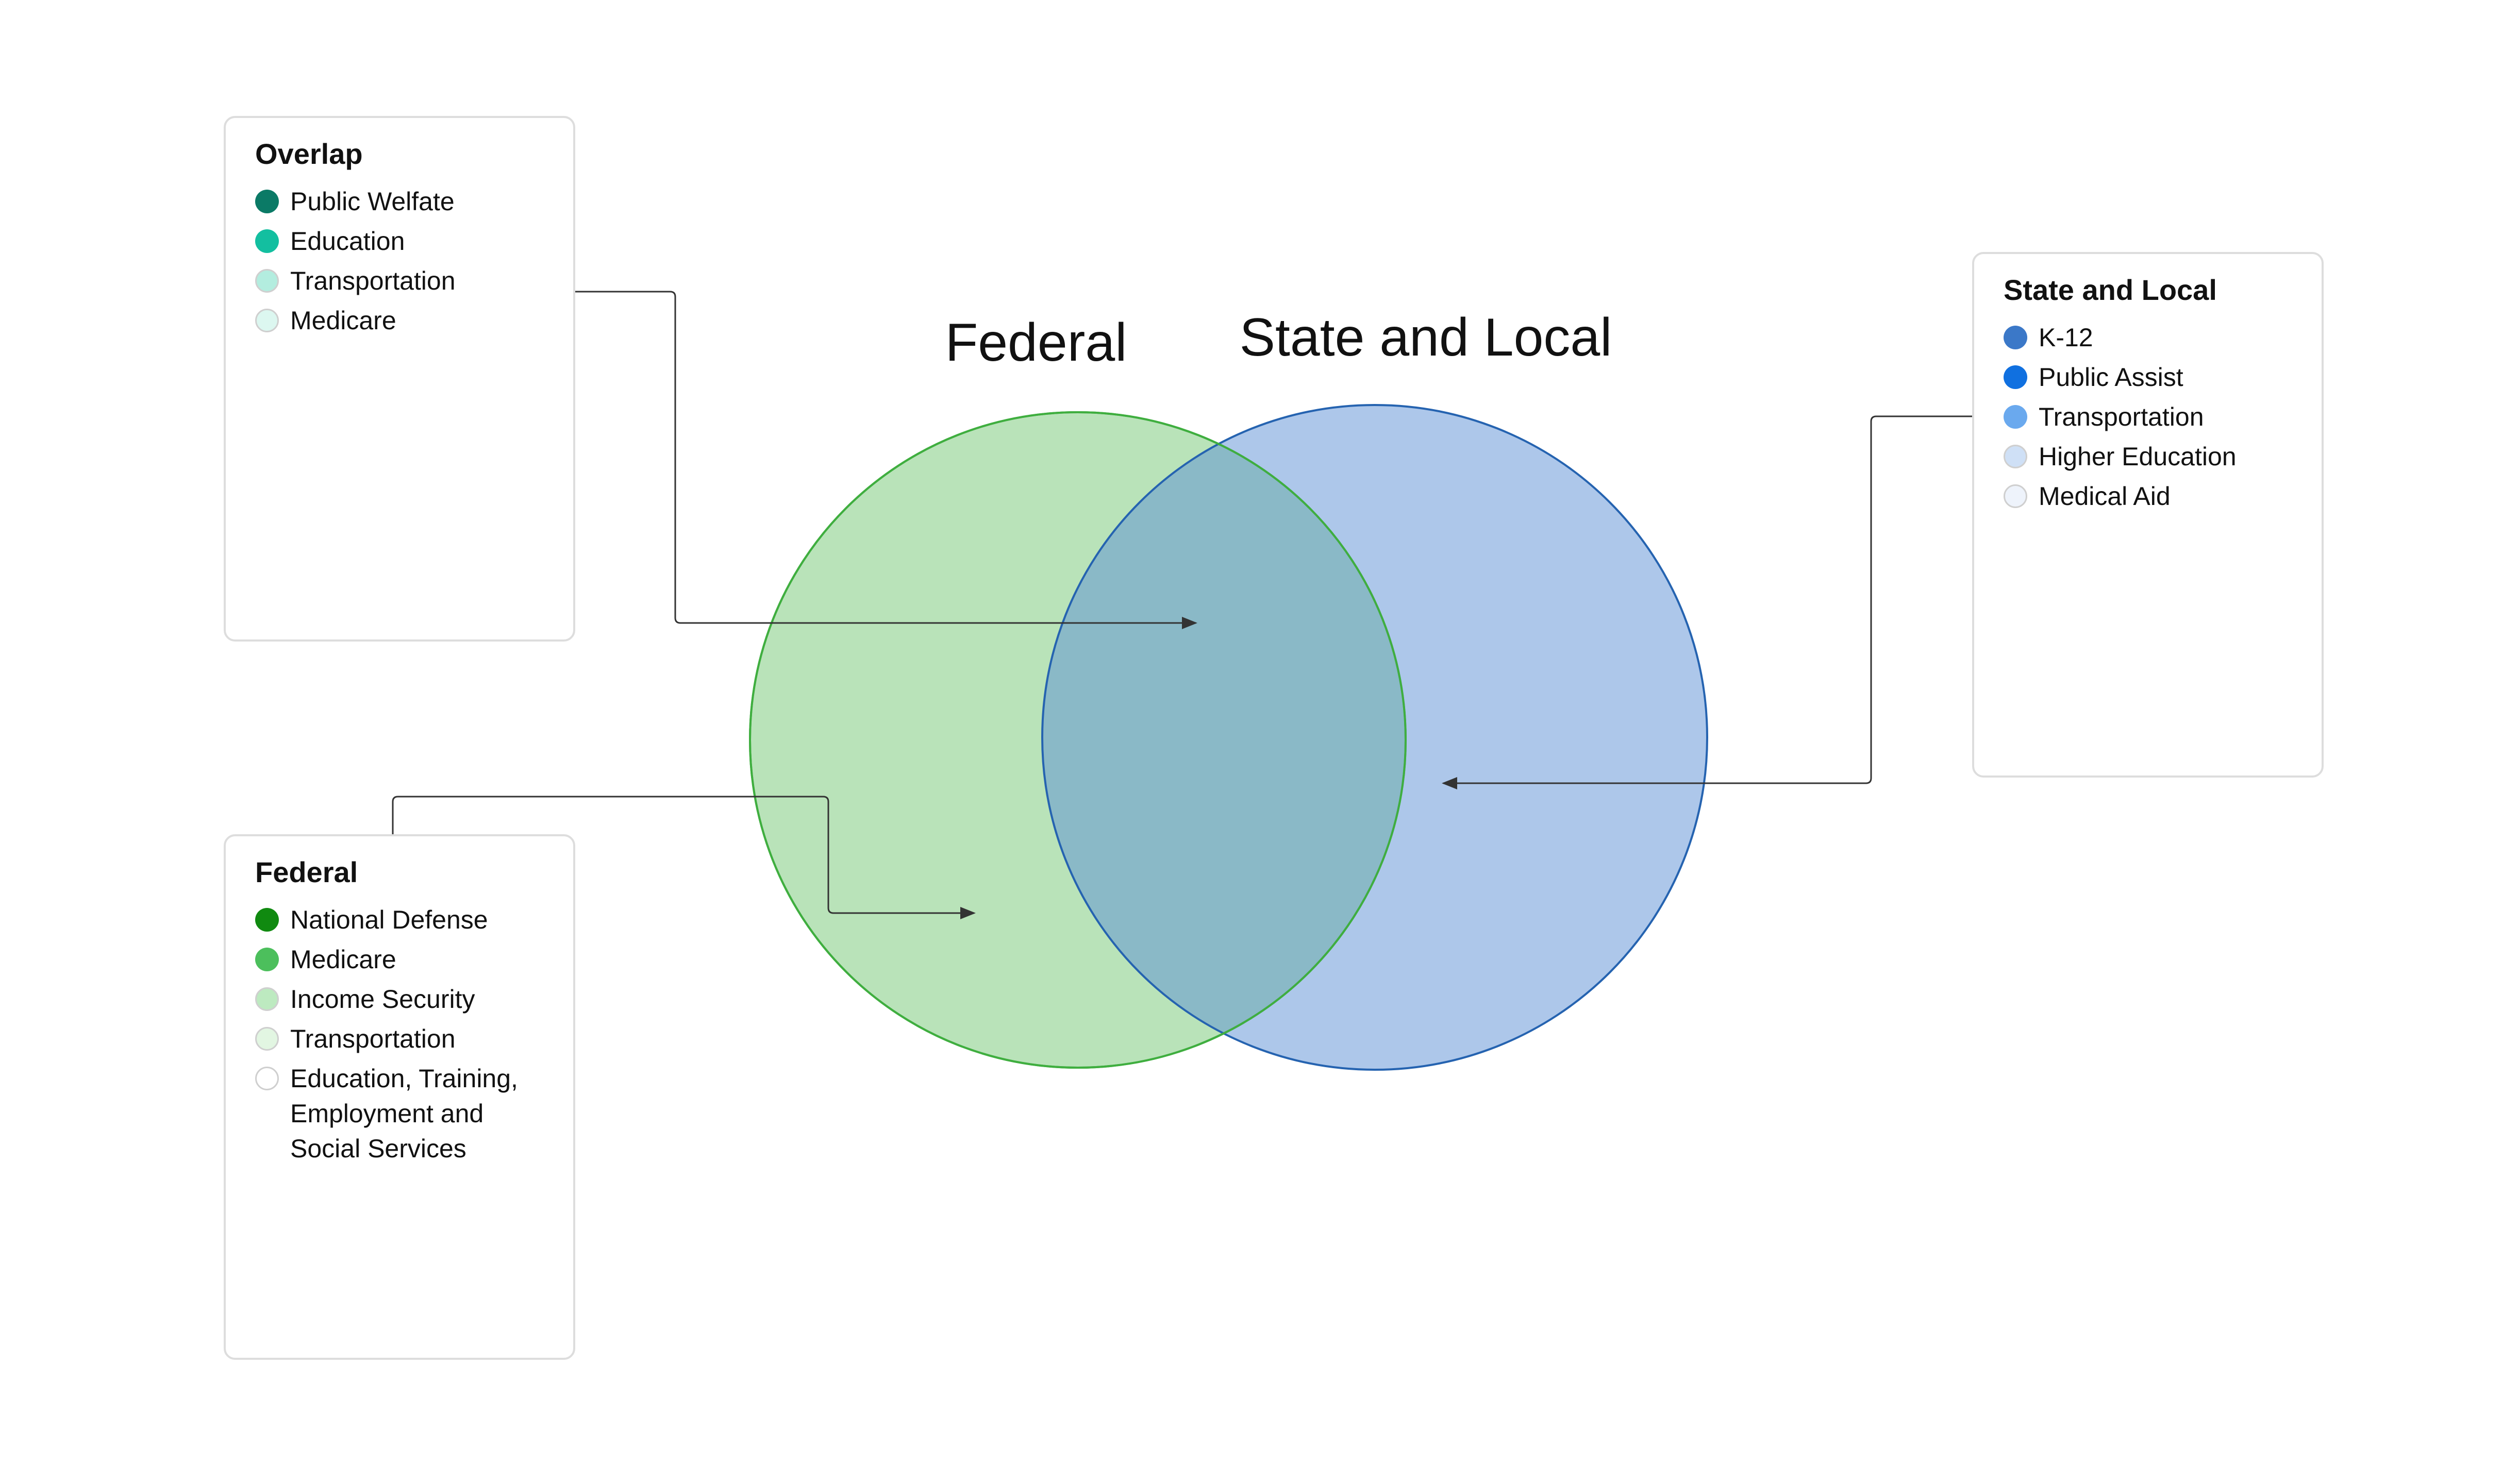 Image resolution: width=2502 pixels, height=1484 pixels. What do you see at coordinates (389, 919) in the screenshot?
I see `legend-item-label: National Defense` at bounding box center [389, 919].